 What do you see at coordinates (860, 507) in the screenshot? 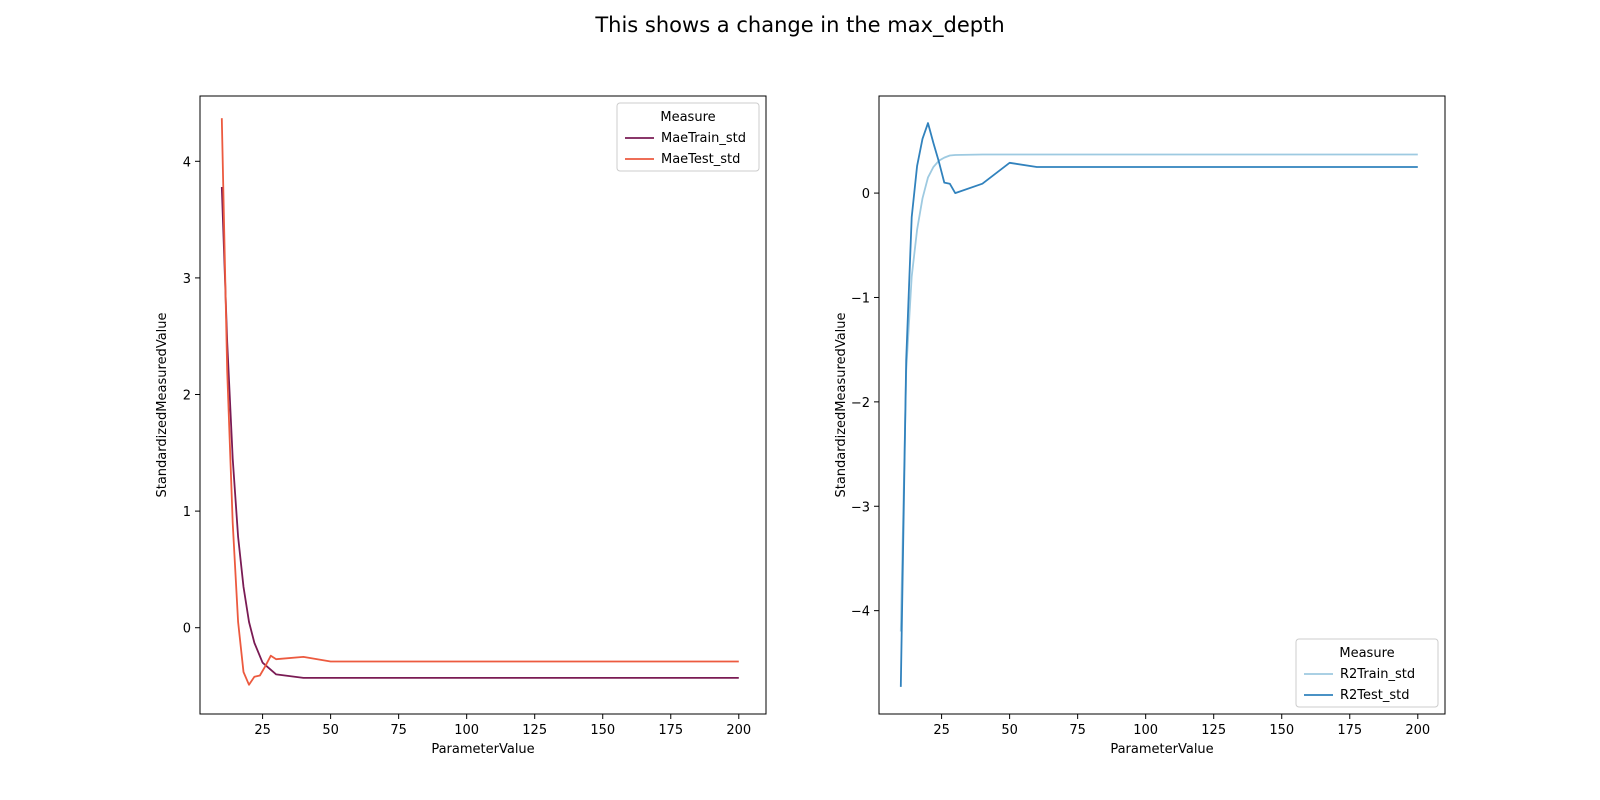
I see `y-tick-label: −3` at bounding box center [860, 507].